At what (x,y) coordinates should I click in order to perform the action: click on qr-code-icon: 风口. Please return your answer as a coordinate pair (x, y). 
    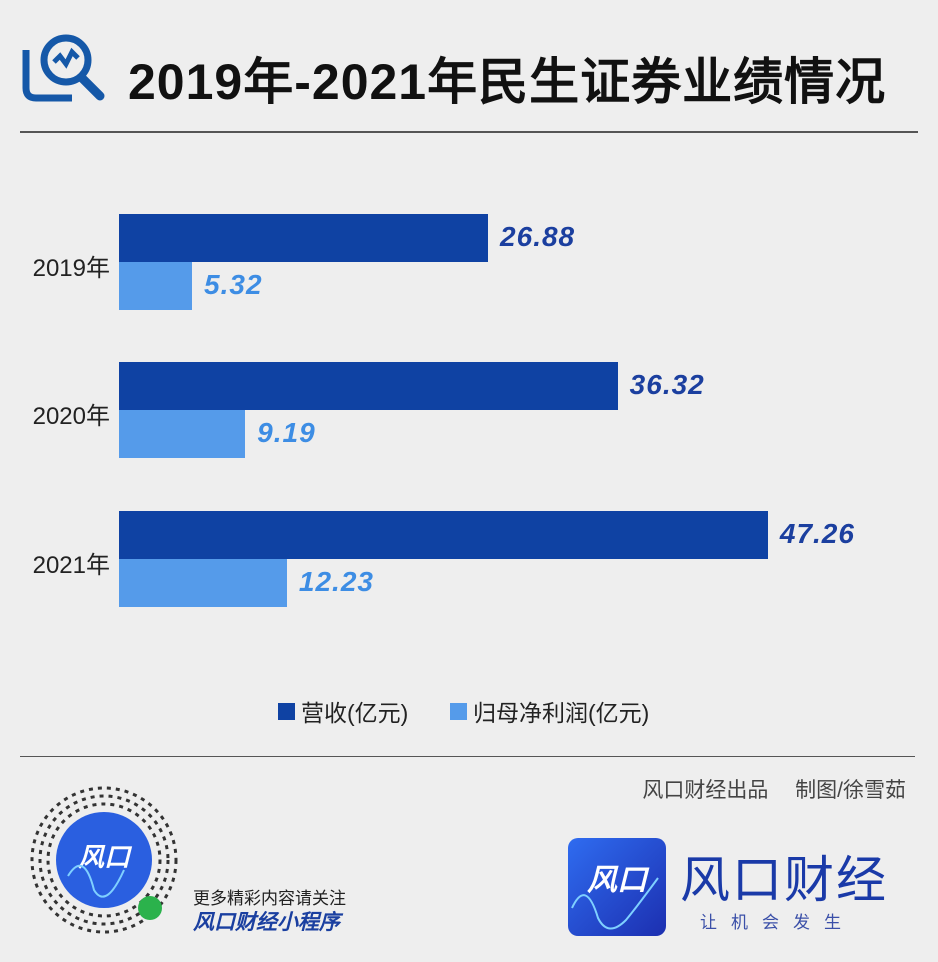
    Looking at the image, I should click on (104, 860).